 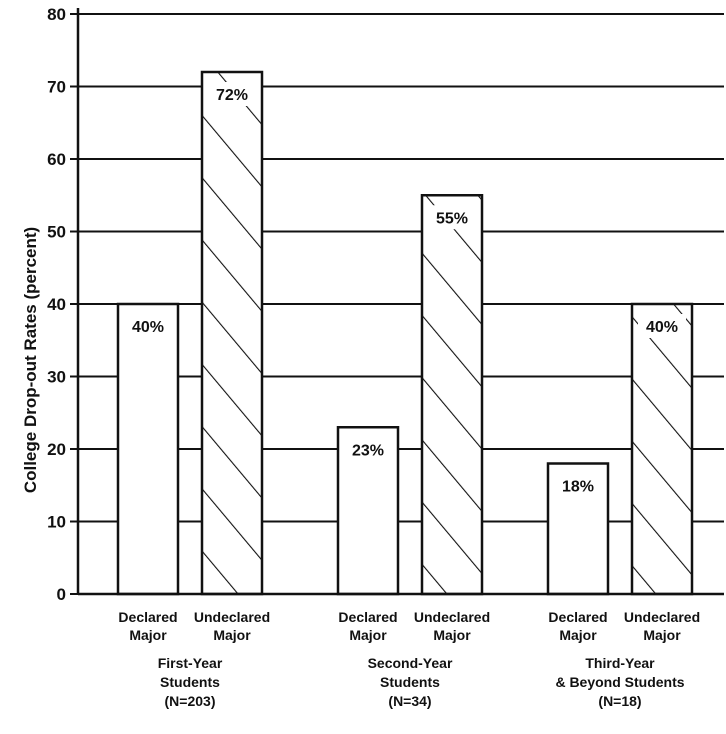 What do you see at coordinates (409, 701) in the screenshot?
I see `group-label: (N=34)` at bounding box center [409, 701].